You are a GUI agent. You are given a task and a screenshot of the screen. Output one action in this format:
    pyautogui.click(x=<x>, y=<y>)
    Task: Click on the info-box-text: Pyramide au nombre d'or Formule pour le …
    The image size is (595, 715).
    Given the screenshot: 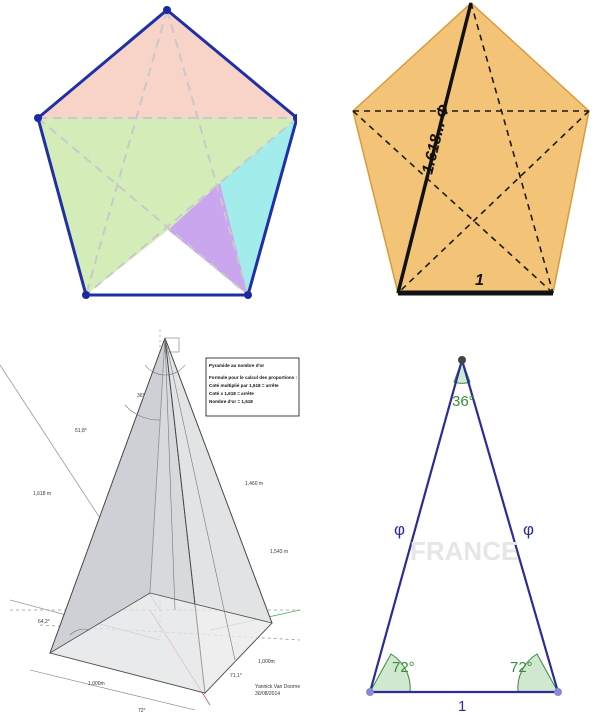 What is the action you would take?
    pyautogui.click(x=253, y=383)
    